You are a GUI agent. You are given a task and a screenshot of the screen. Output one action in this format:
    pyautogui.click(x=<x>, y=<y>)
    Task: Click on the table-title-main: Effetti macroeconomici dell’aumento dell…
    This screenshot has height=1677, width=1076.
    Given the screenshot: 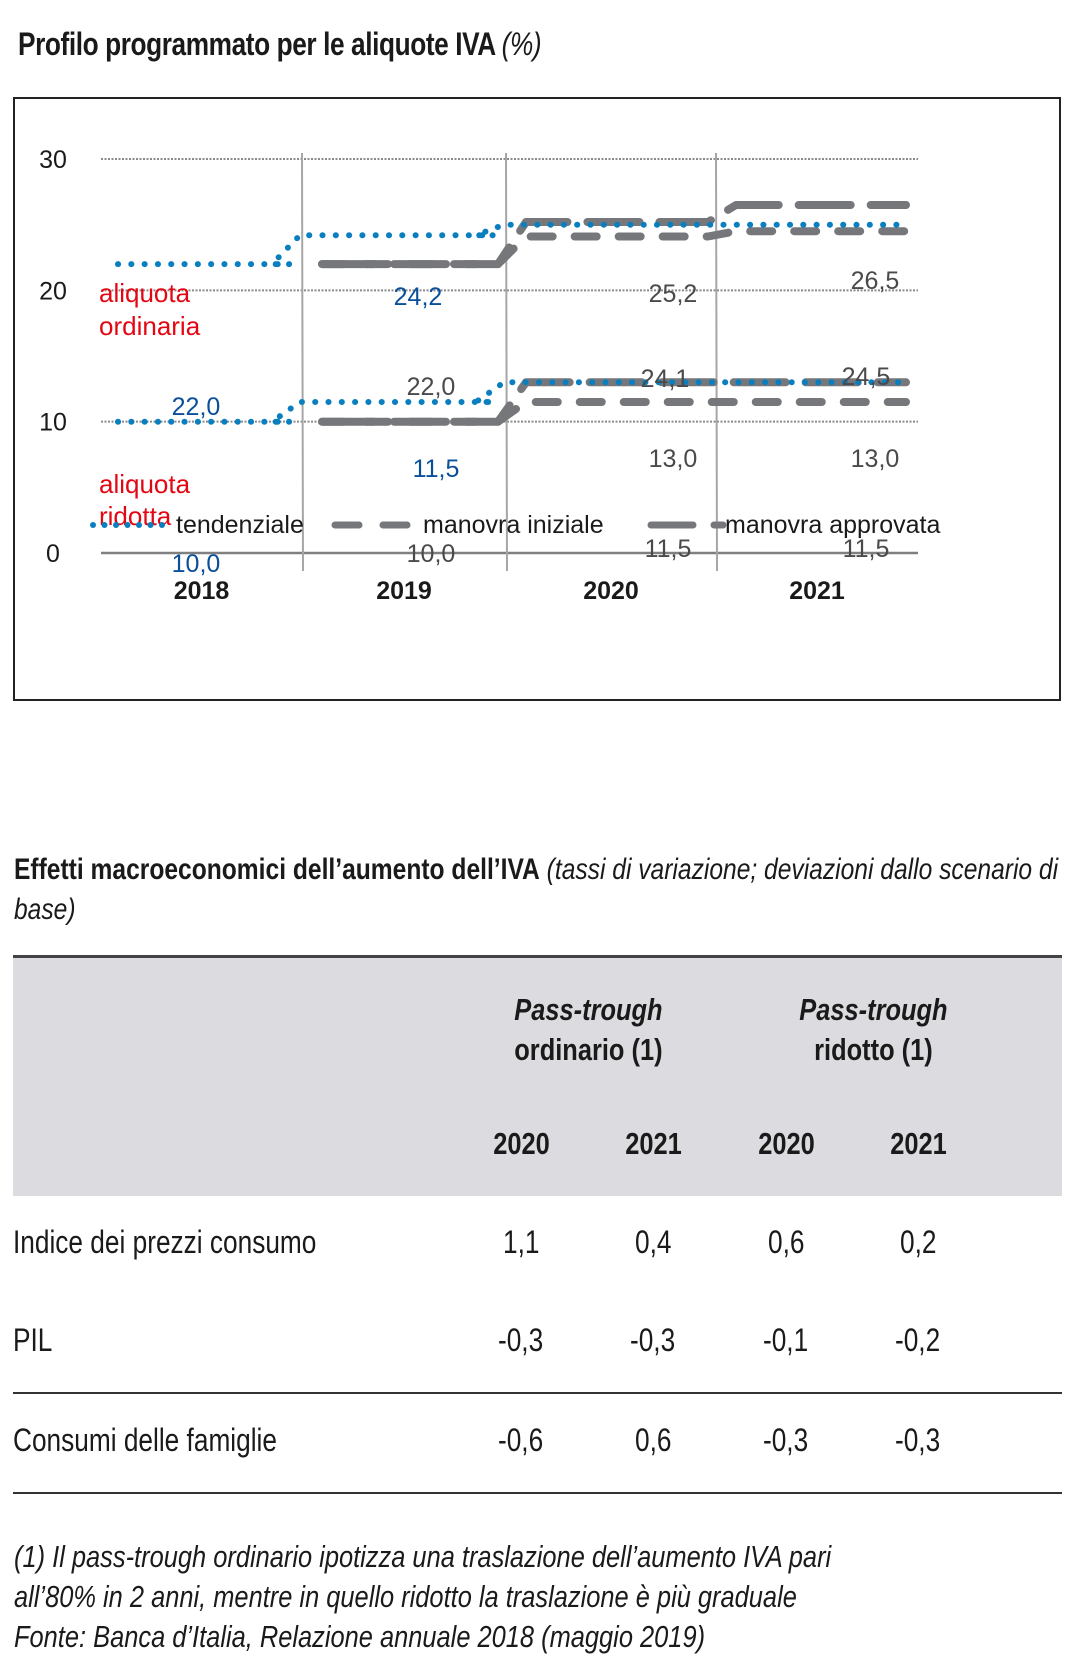 What is the action you would take?
    pyautogui.click(x=277, y=869)
    